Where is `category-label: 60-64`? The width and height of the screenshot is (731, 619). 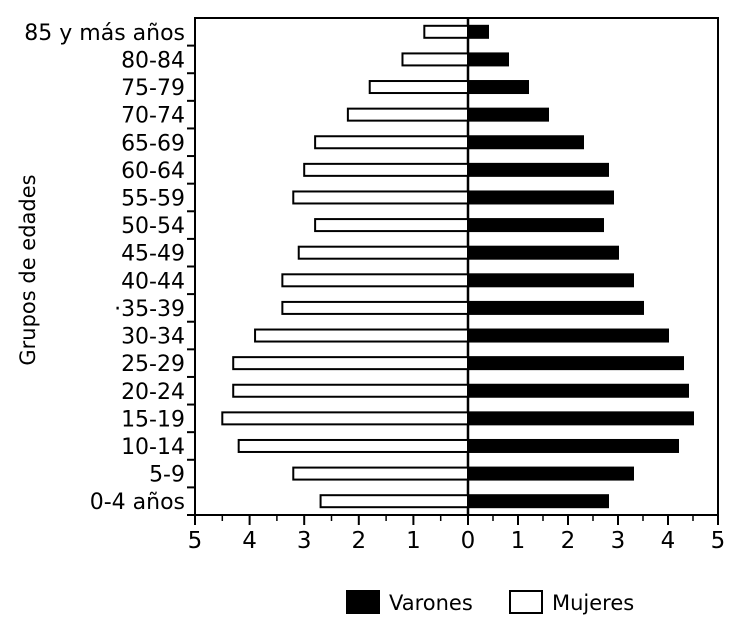 category-label: 60-64 is located at coordinates (153, 171).